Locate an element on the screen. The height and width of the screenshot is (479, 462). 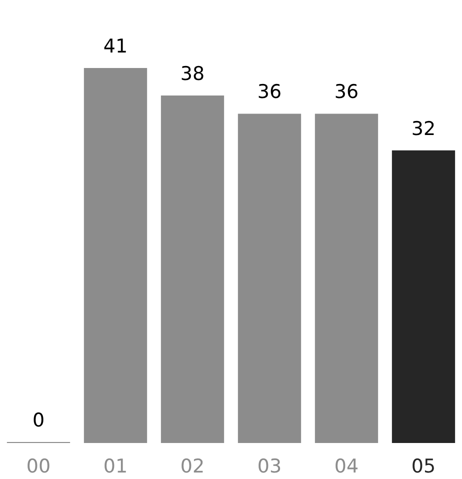
data-label: 41 is located at coordinates (115, 47).